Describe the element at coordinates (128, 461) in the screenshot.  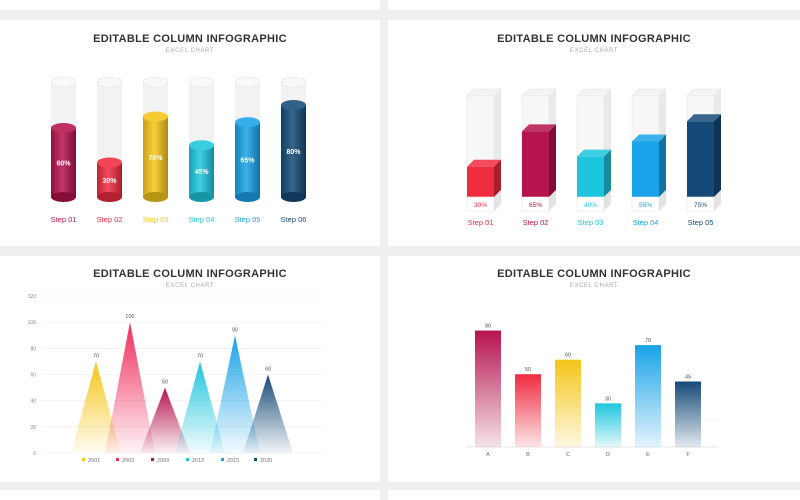
I see `legend-label: 2003` at that location.